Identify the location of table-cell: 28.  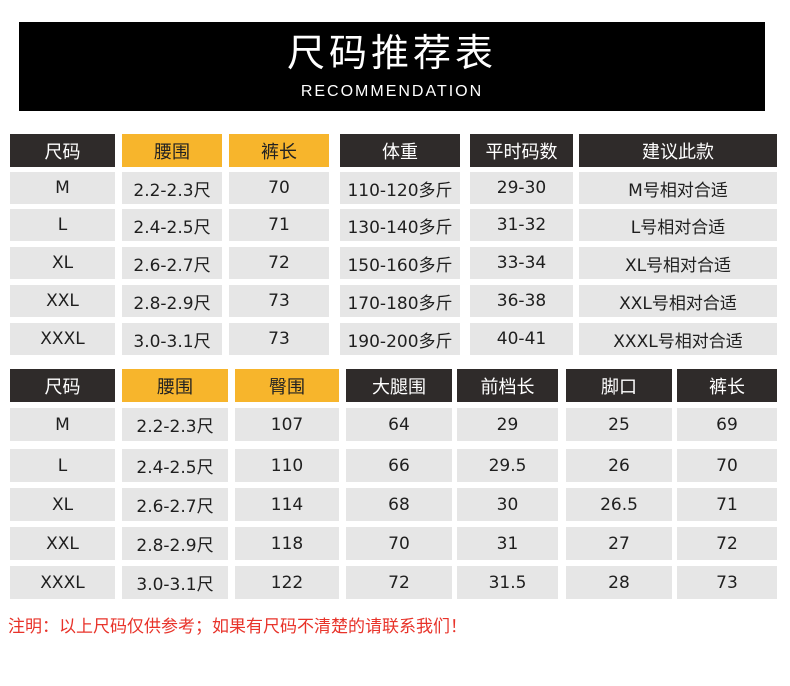
(619, 582).